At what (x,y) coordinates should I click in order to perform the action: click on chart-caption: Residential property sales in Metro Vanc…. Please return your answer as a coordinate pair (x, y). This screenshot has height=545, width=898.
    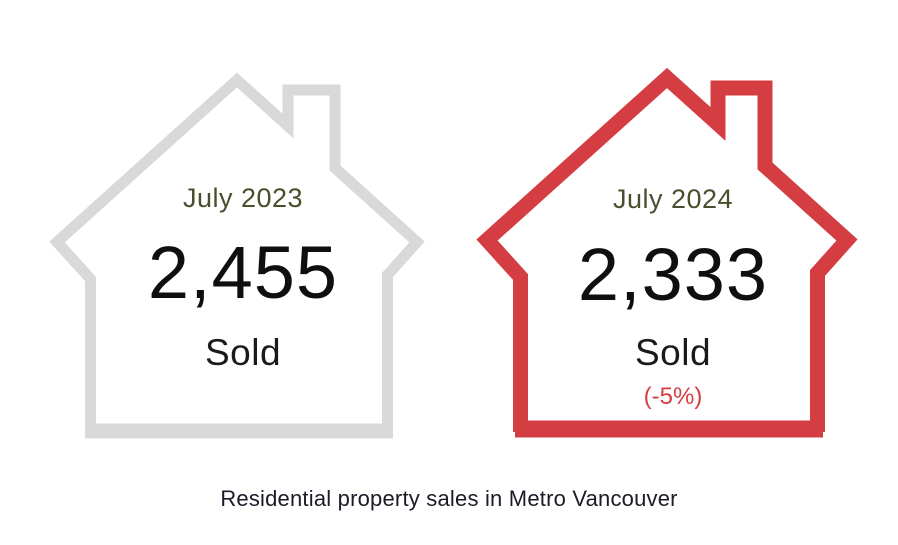
    Looking at the image, I should click on (449, 498).